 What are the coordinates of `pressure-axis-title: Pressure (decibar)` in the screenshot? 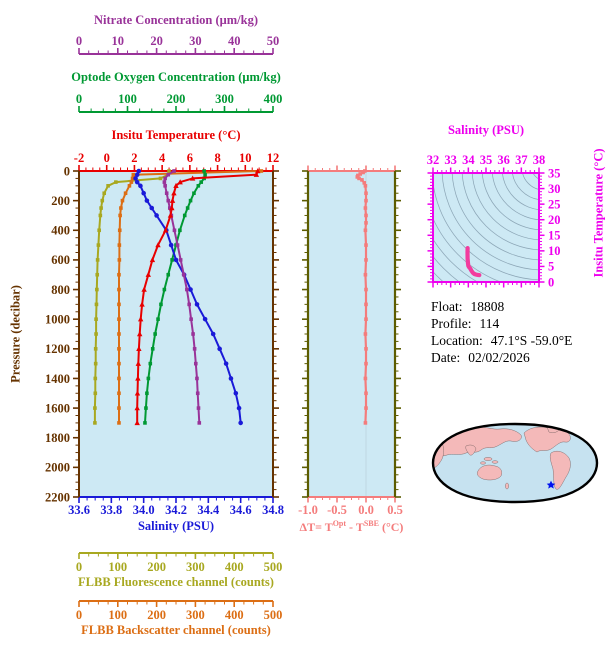 It's located at (15, 334).